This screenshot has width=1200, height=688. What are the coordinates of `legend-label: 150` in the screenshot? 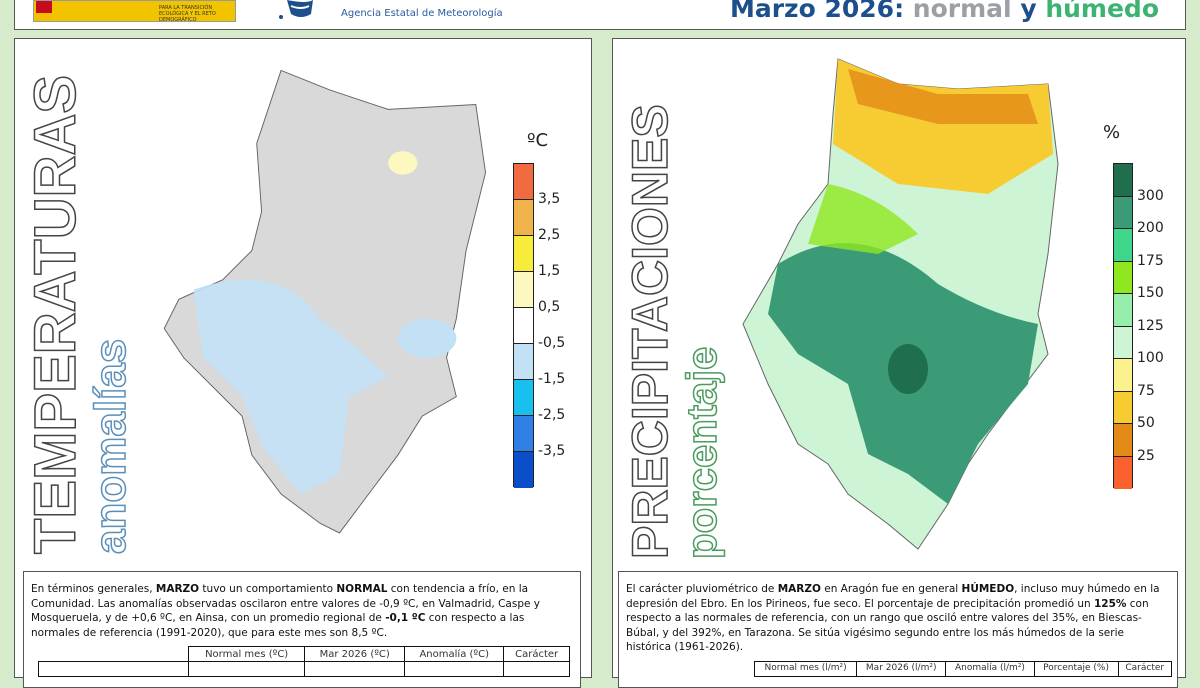 It's located at (1150, 293).